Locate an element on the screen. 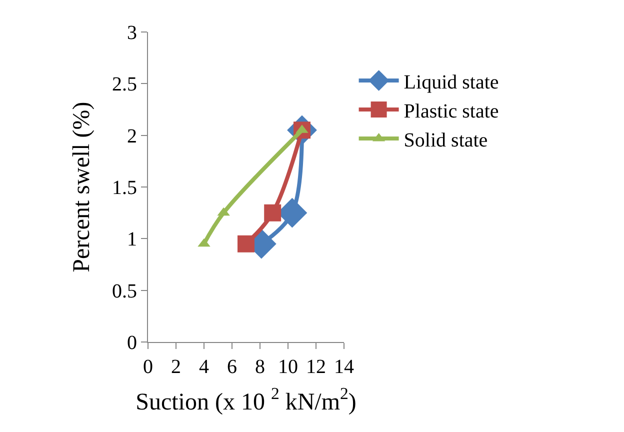 The height and width of the screenshot is (432, 624). x-tick-label: 14 is located at coordinates (344, 367).